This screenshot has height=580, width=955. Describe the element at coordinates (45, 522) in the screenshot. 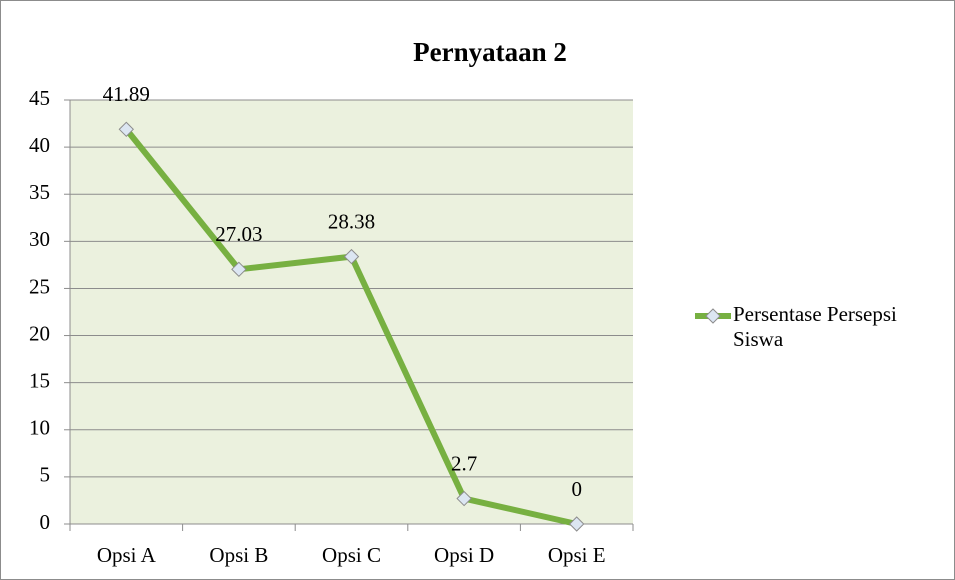

I see `y-tick-label: 0` at that location.